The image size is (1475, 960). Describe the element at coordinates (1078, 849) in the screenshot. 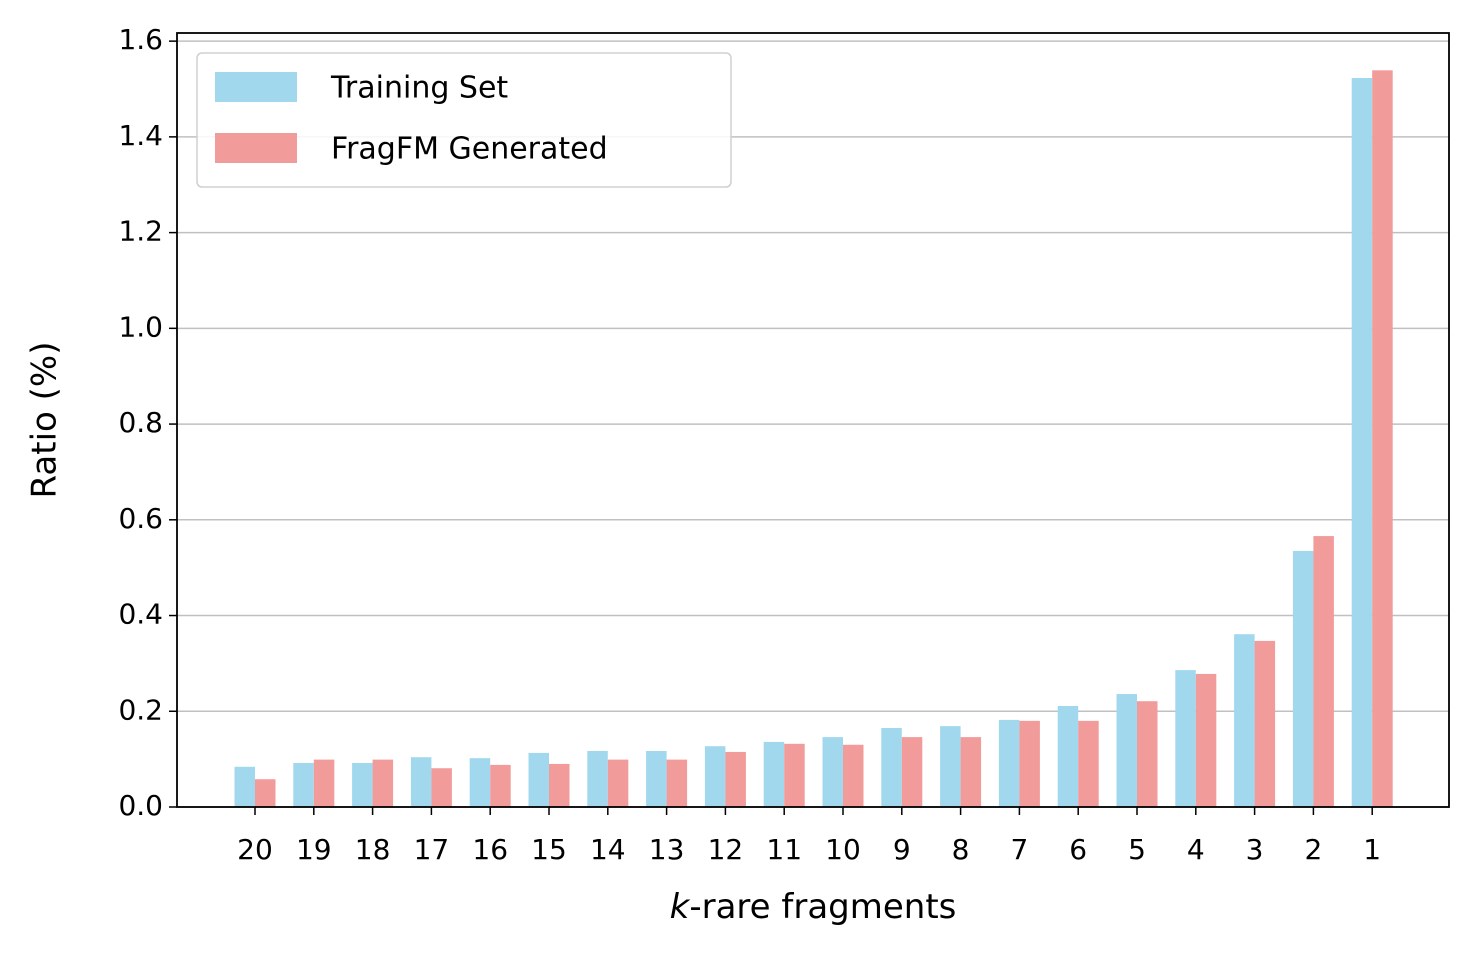

I see `x-tick-label: 6` at that location.